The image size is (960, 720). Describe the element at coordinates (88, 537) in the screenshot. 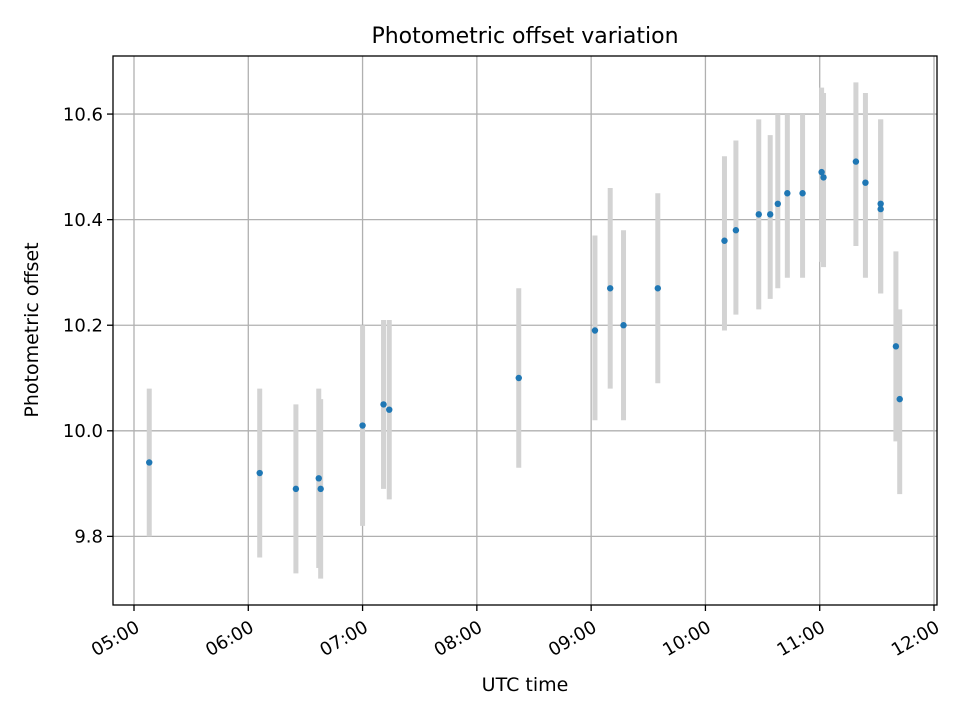

I see `y-tick-label: 9.8` at that location.